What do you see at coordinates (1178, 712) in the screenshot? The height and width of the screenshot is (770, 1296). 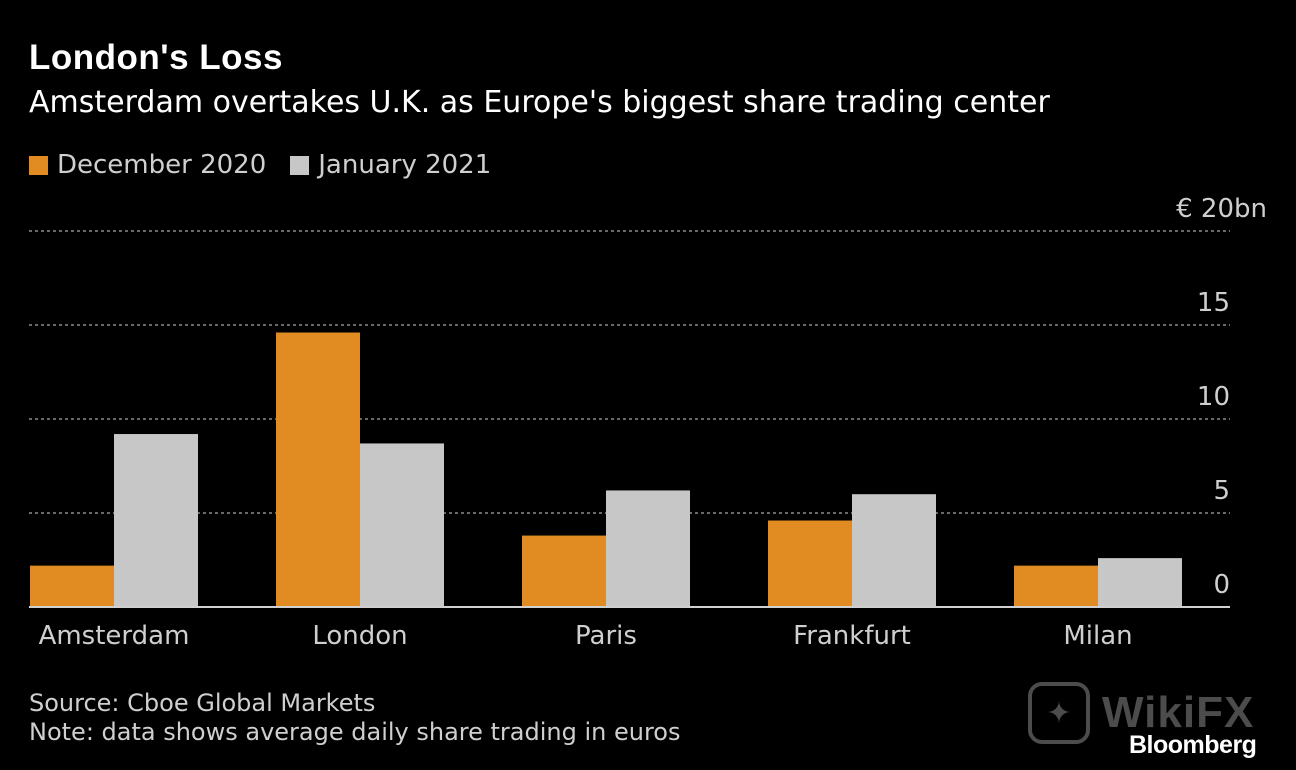 I see `watermark-text: WikiFX` at bounding box center [1178, 712].